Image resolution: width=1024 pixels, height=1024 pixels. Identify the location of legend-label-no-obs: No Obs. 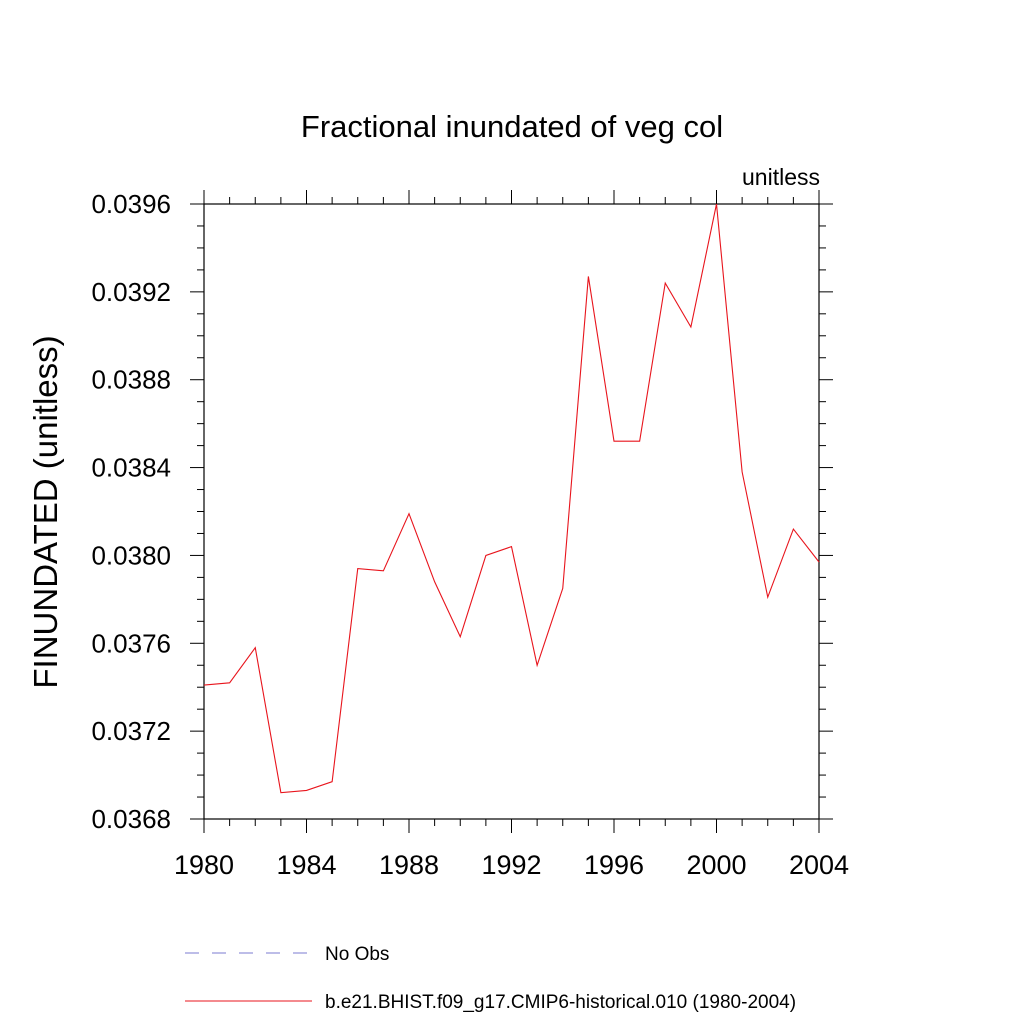
(357, 954).